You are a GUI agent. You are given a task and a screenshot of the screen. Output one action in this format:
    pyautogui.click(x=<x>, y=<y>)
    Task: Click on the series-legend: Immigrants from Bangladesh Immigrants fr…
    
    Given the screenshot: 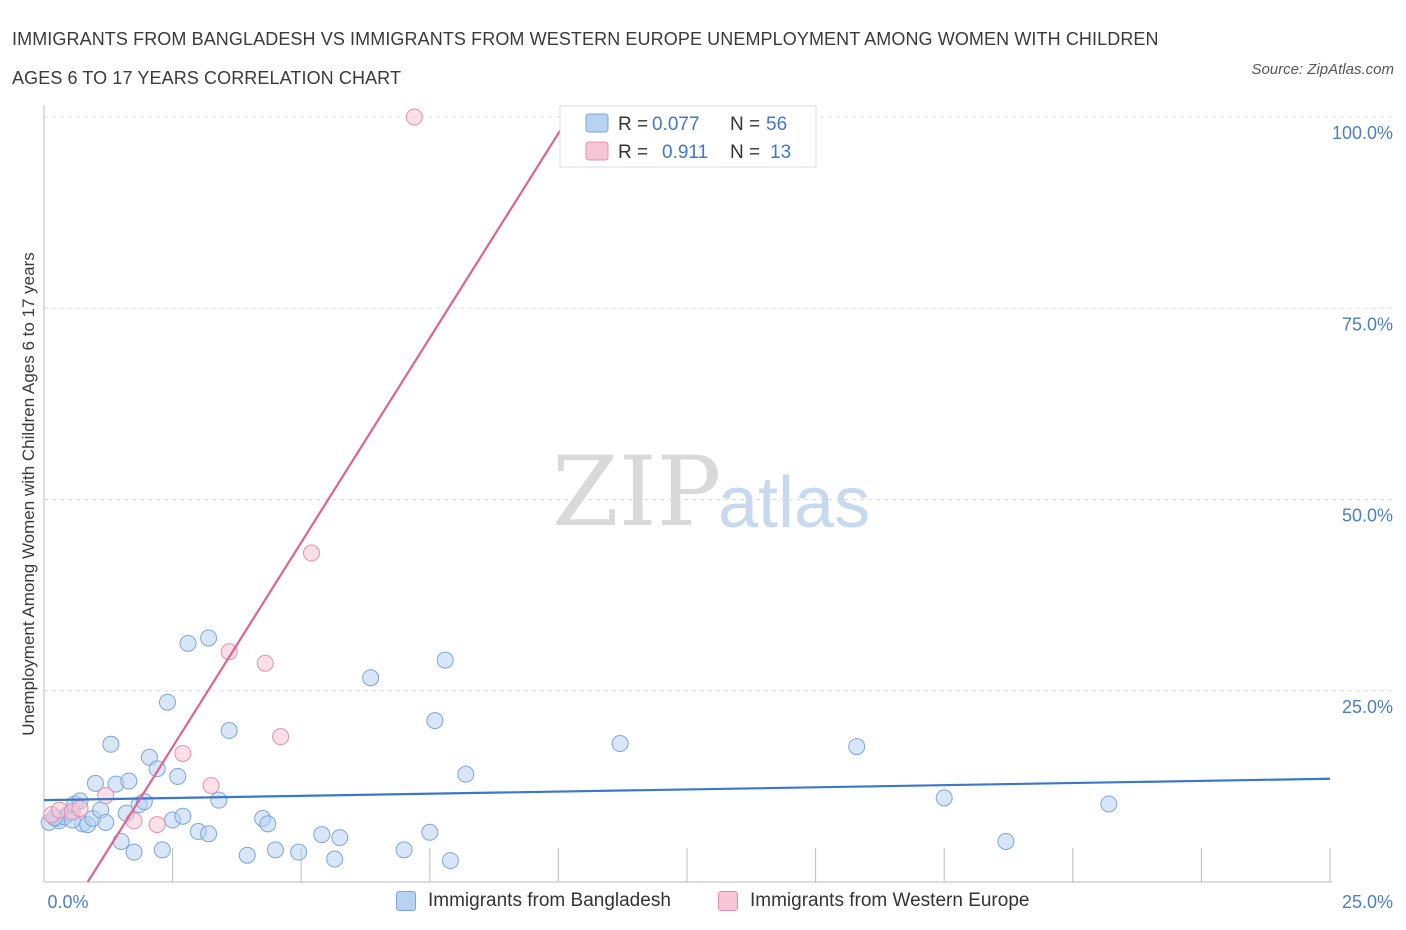 What is the action you would take?
    pyautogui.click(x=703, y=902)
    